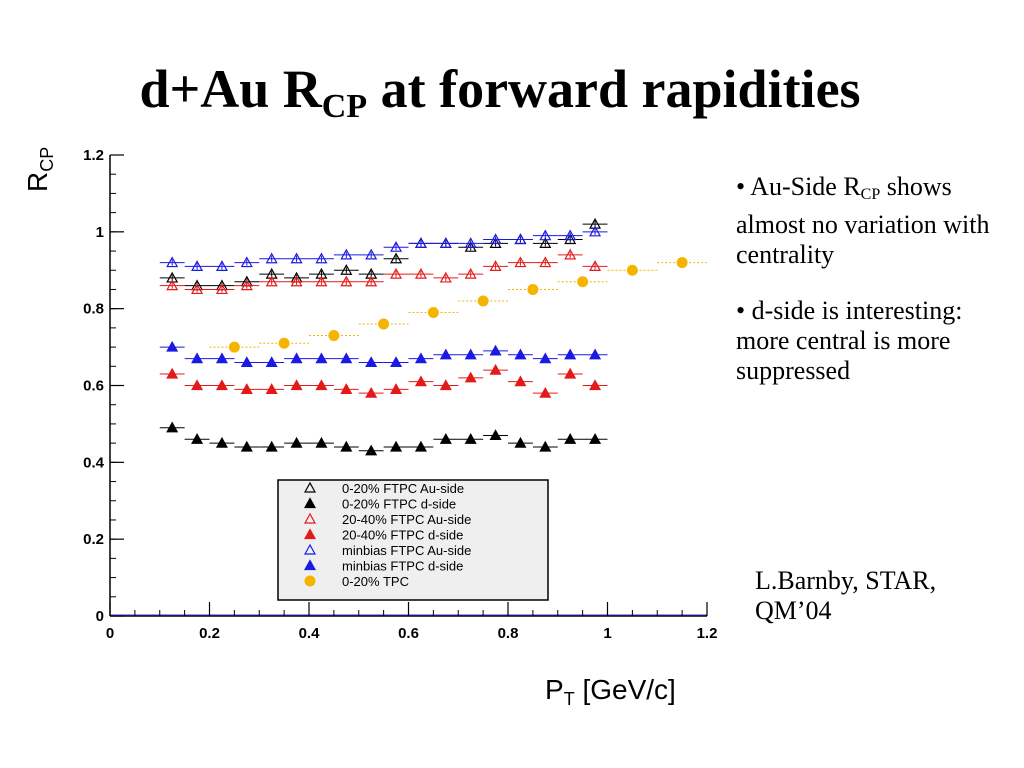 This screenshot has width=1024, height=768. What do you see at coordinates (93, 539) in the screenshot?
I see `y-tick-label: 0.2` at bounding box center [93, 539].